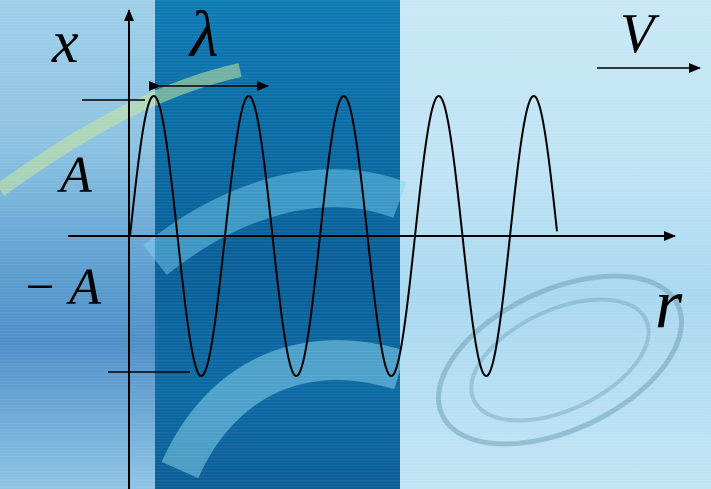 Image resolution: width=711 pixels, height=489 pixels. What do you see at coordinates (121, 129) in the screenshot?
I see `swirl-yellow` at bounding box center [121, 129].